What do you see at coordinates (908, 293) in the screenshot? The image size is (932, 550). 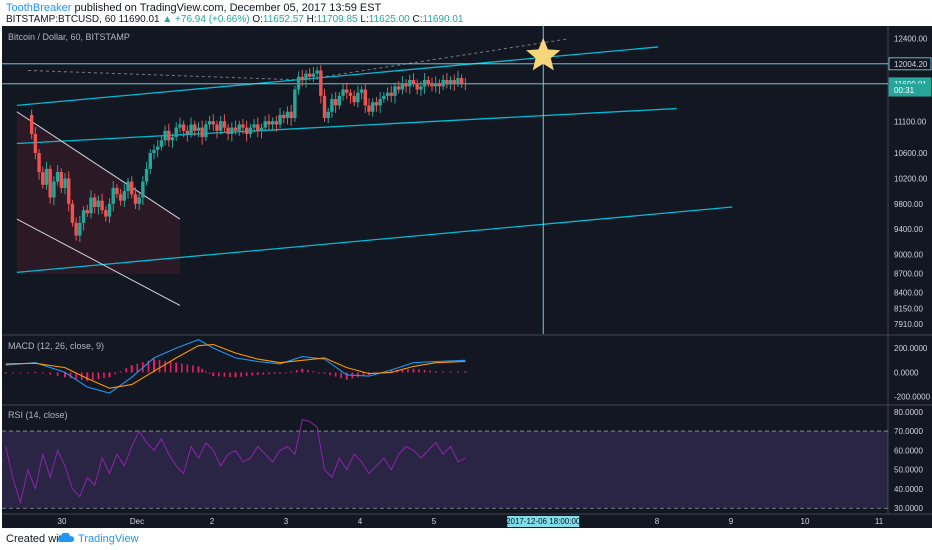 I see `price-axis-label: 8400.00` at bounding box center [908, 293].